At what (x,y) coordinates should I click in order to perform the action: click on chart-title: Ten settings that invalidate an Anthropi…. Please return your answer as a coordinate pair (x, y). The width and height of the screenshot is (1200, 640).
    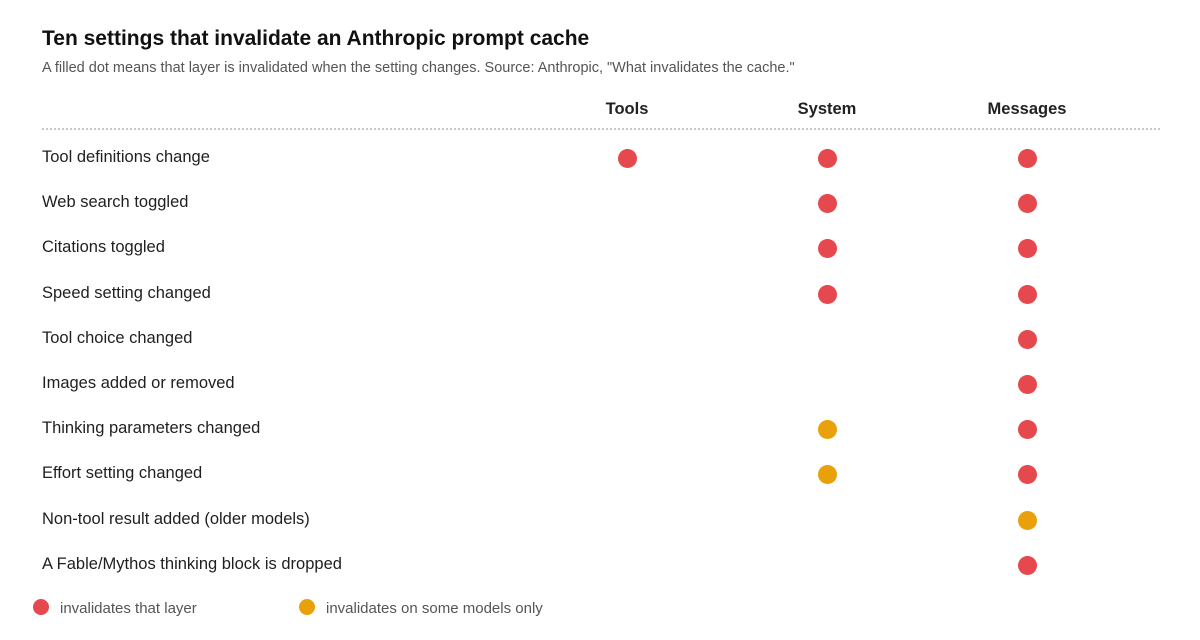
    Looking at the image, I should click on (316, 38).